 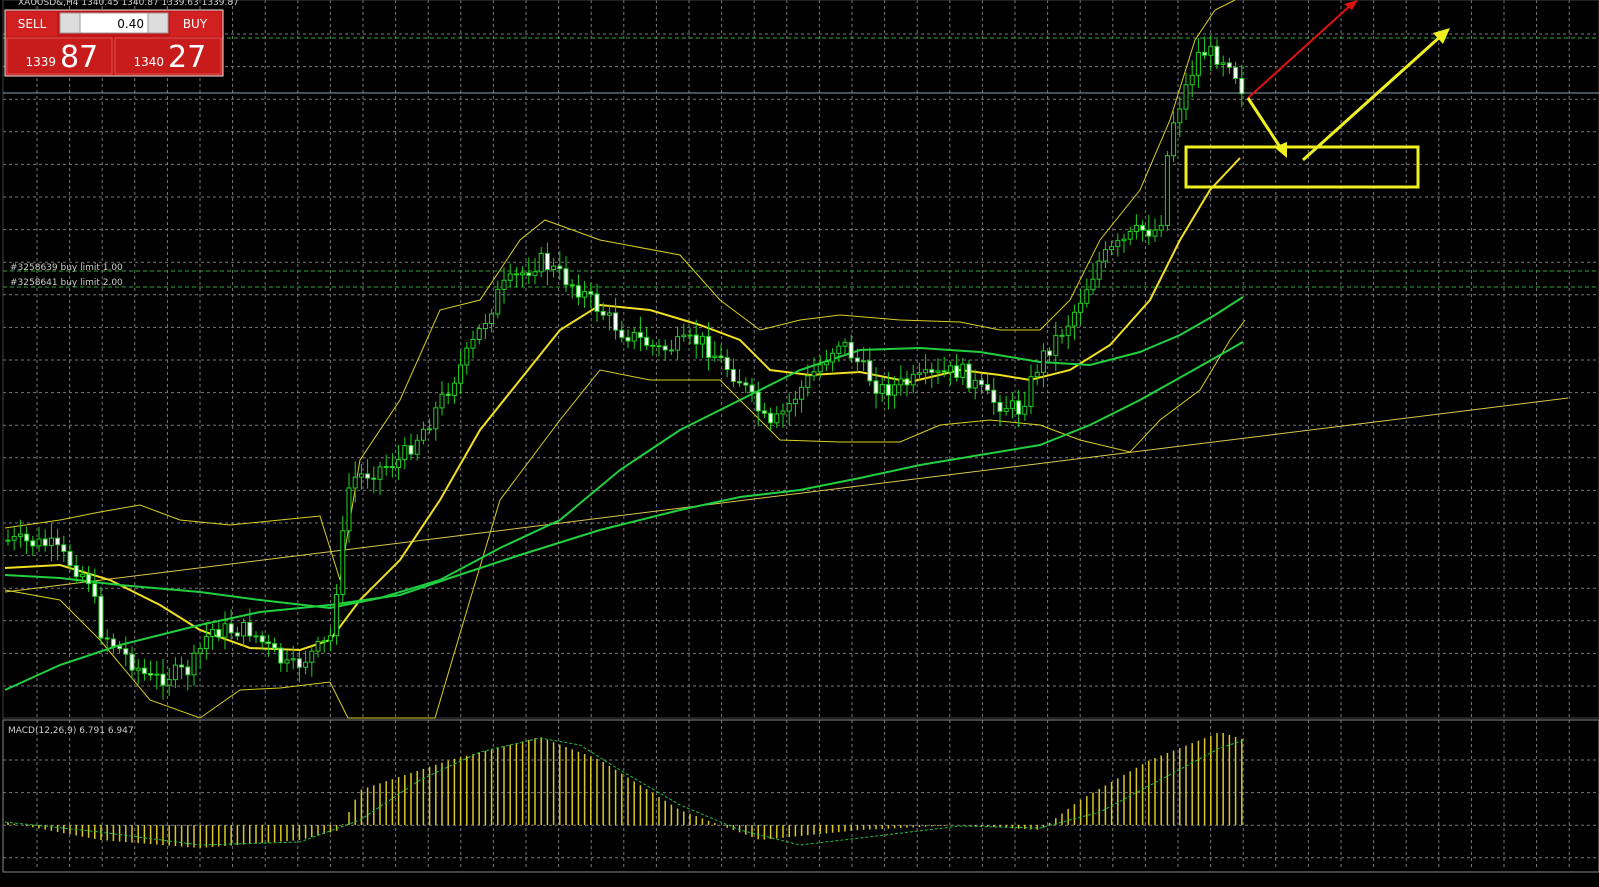 What do you see at coordinates (1300, 51) in the screenshot?
I see `arrow-red` at bounding box center [1300, 51].